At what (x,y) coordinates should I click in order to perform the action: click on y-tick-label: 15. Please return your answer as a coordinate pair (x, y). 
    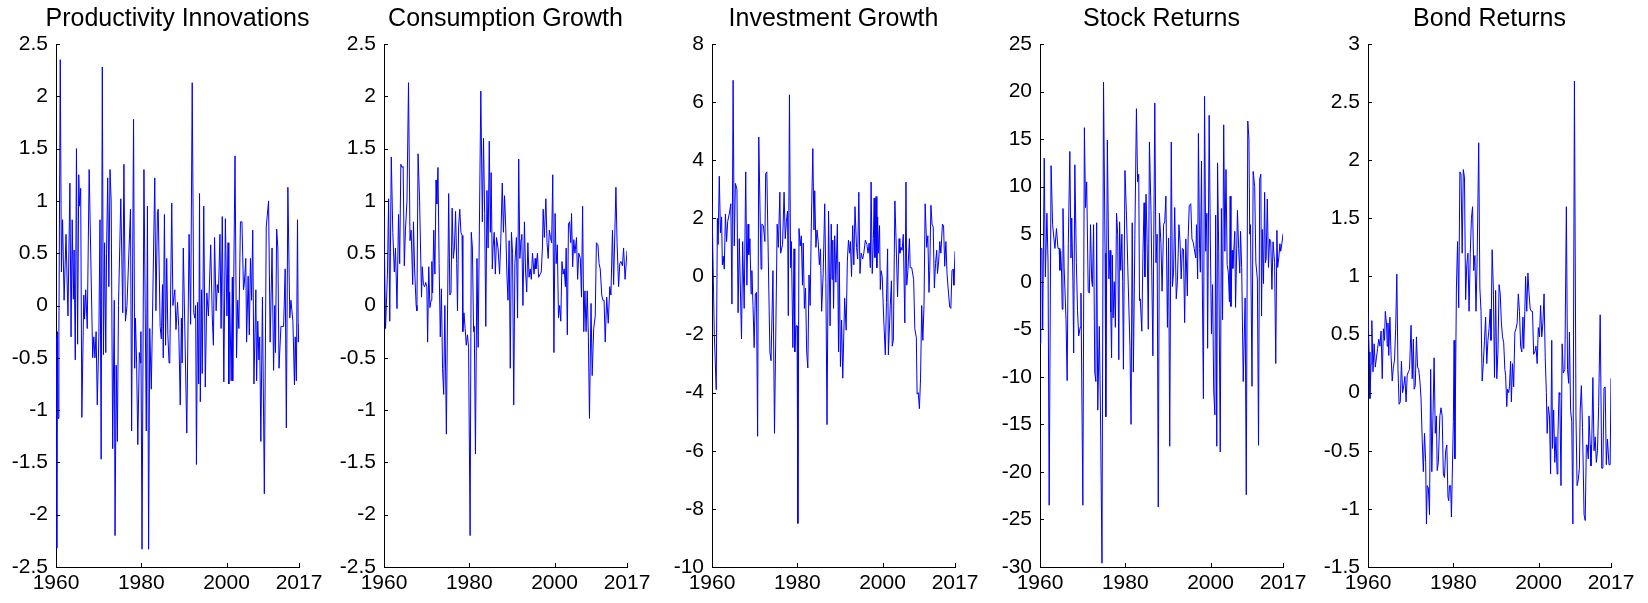
    Looking at the image, I should click on (1020, 137).